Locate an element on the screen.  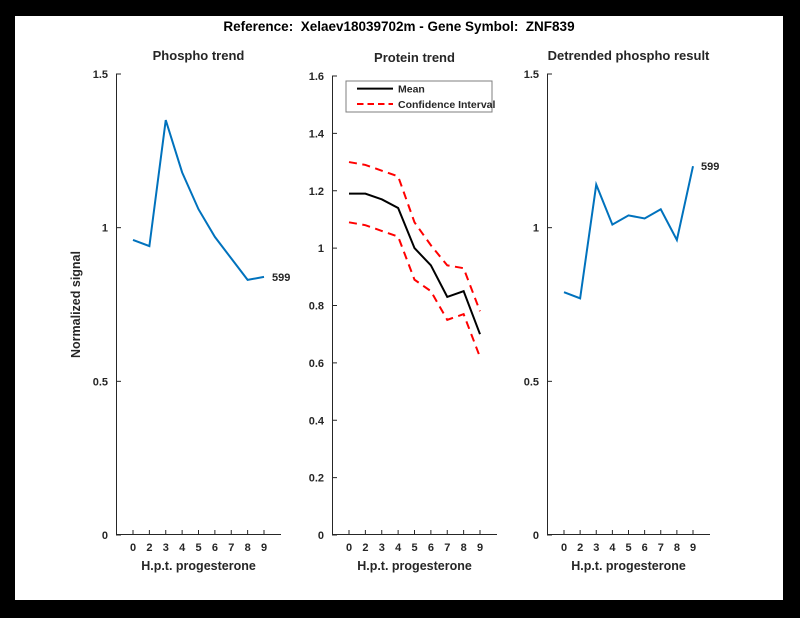
chart-title: Phospho trend is located at coordinates (199, 55).